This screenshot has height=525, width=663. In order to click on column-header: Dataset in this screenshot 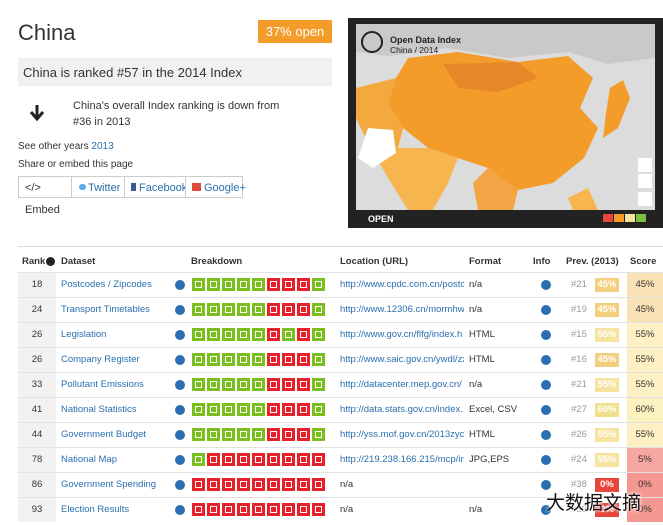, I will do `click(78, 261)`.